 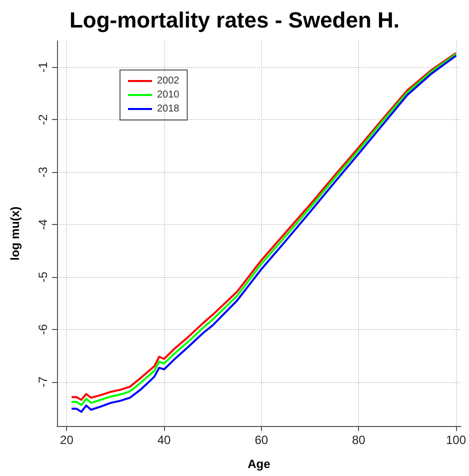 I want to click on y-tick-label: -5, so click(x=43, y=276).